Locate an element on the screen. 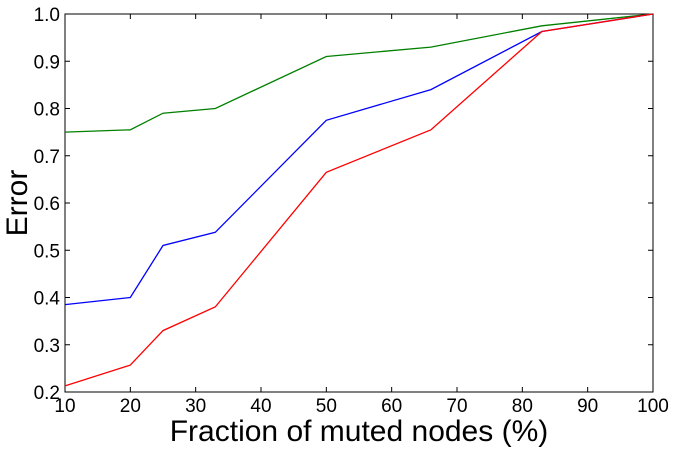 The height and width of the screenshot is (450, 675). y-tick-label: 0.4 is located at coordinates (47, 299).